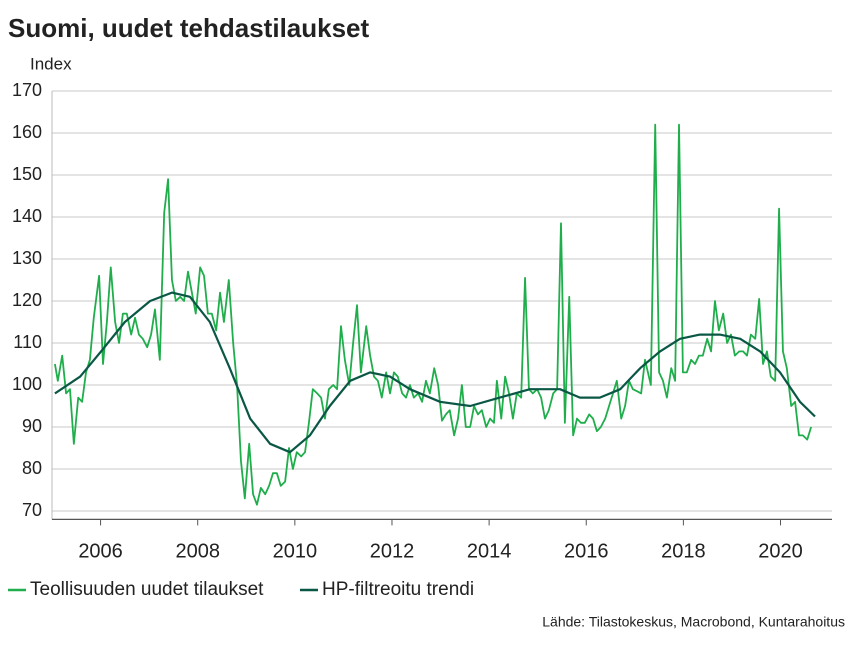  I want to click on legend-label: Teollisuuden uudet tilaukset, so click(147, 589).